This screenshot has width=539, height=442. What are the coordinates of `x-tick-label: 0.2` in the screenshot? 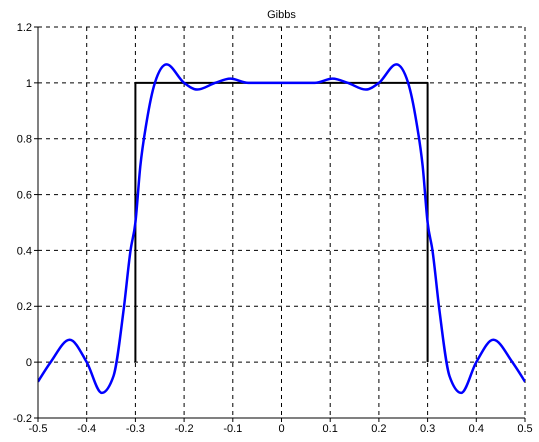 It's located at (379, 428).